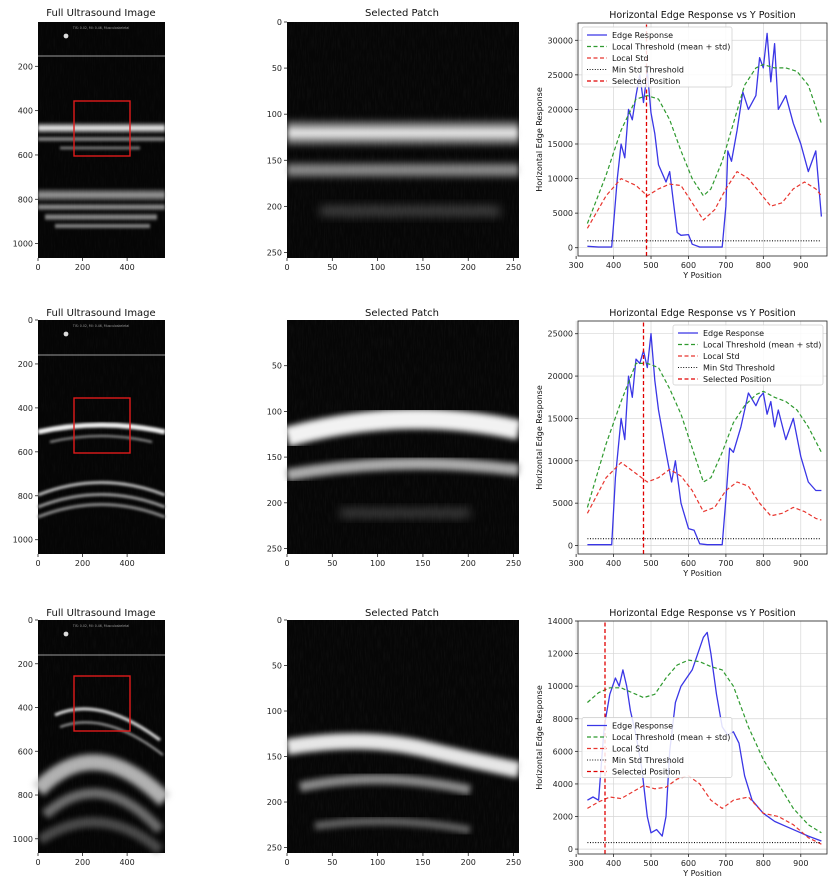  What do you see at coordinates (704, 435) in the screenshot?
I see `series-local-threshold-mean-std` at bounding box center [704, 435].